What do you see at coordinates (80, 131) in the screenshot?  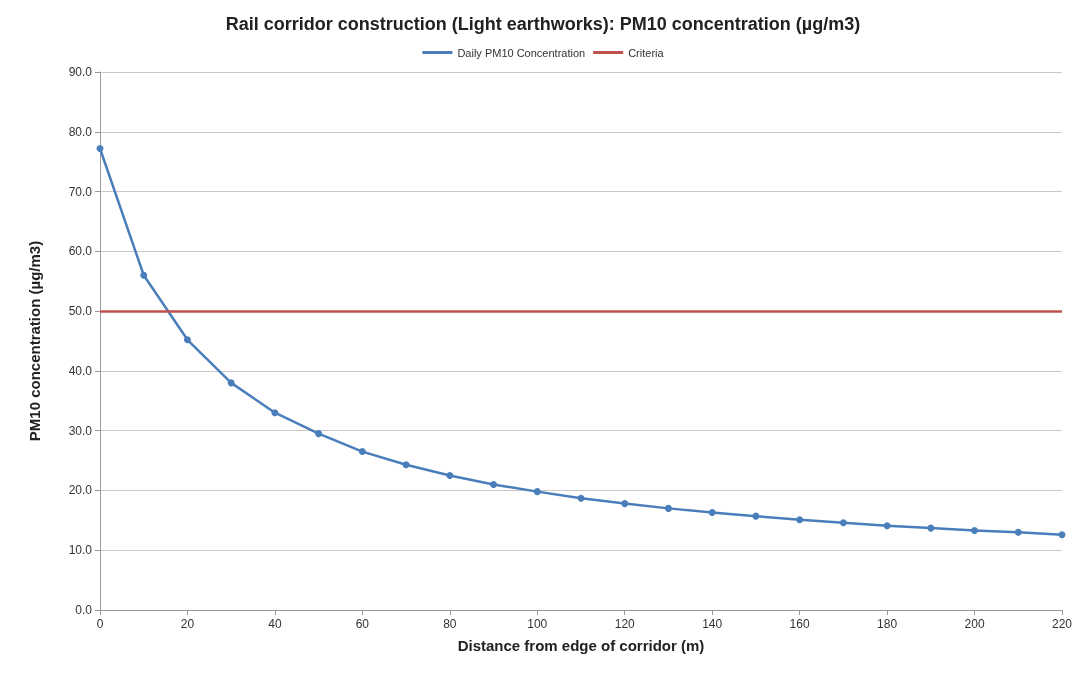 I see `y-tick-label: 80.0` at bounding box center [80, 131].